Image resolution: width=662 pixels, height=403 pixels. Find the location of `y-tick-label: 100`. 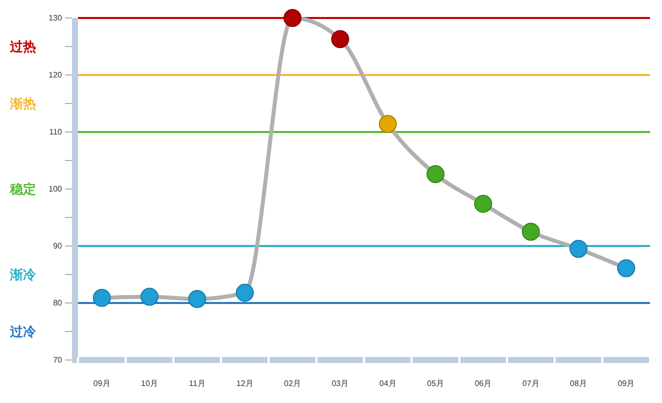

y-tick-label: 100 is located at coordinates (55, 189).